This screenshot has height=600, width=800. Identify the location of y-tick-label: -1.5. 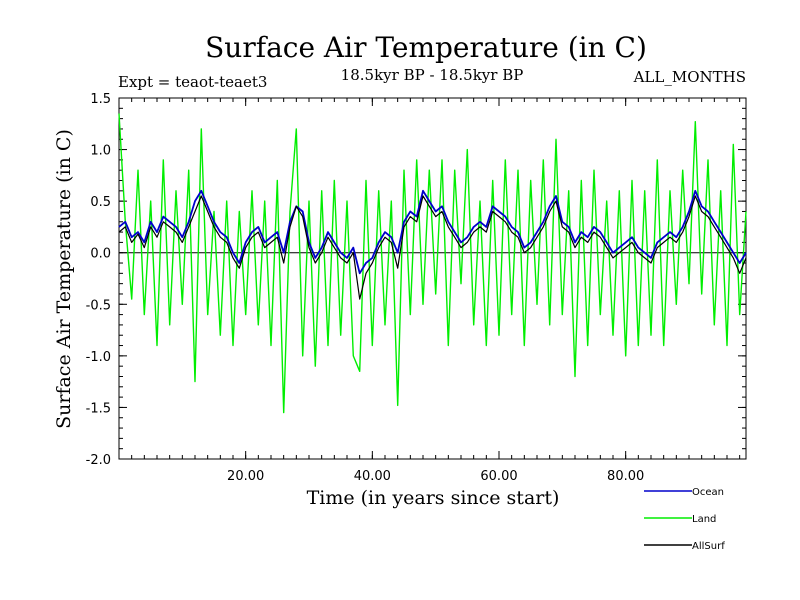
(98, 408).